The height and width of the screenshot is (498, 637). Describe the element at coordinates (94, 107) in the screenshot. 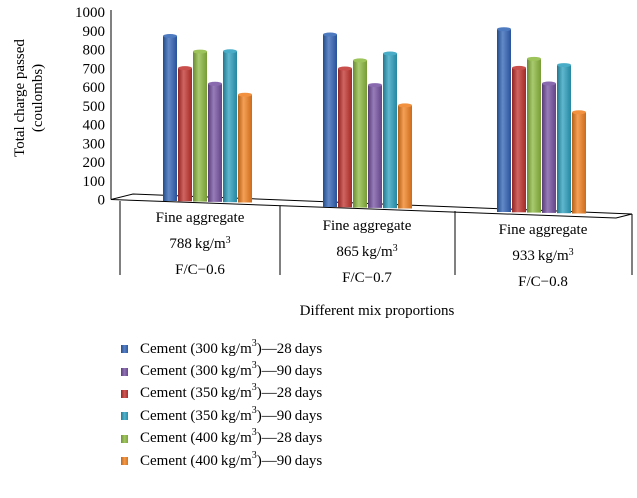

I see `y-tick-label: 500` at that location.